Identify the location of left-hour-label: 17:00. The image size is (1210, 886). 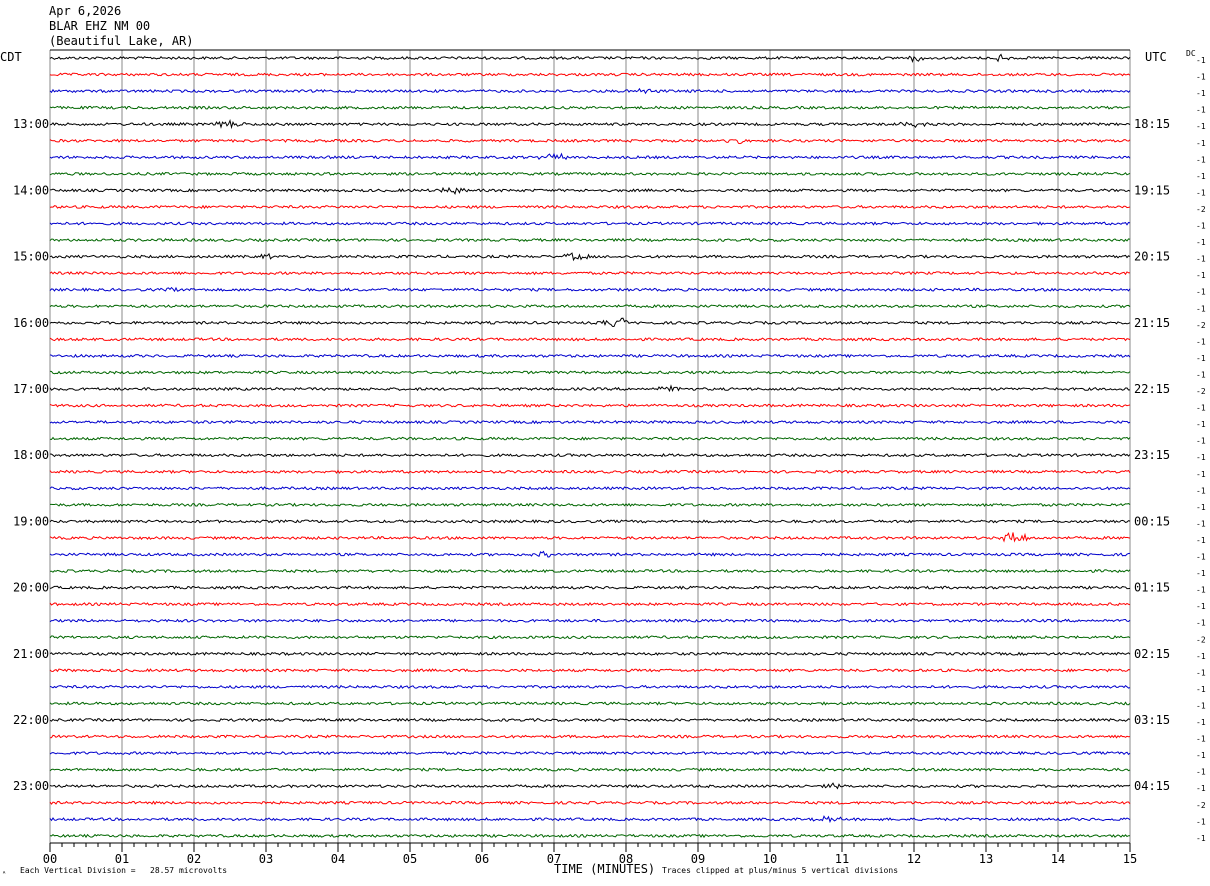
(31, 389).